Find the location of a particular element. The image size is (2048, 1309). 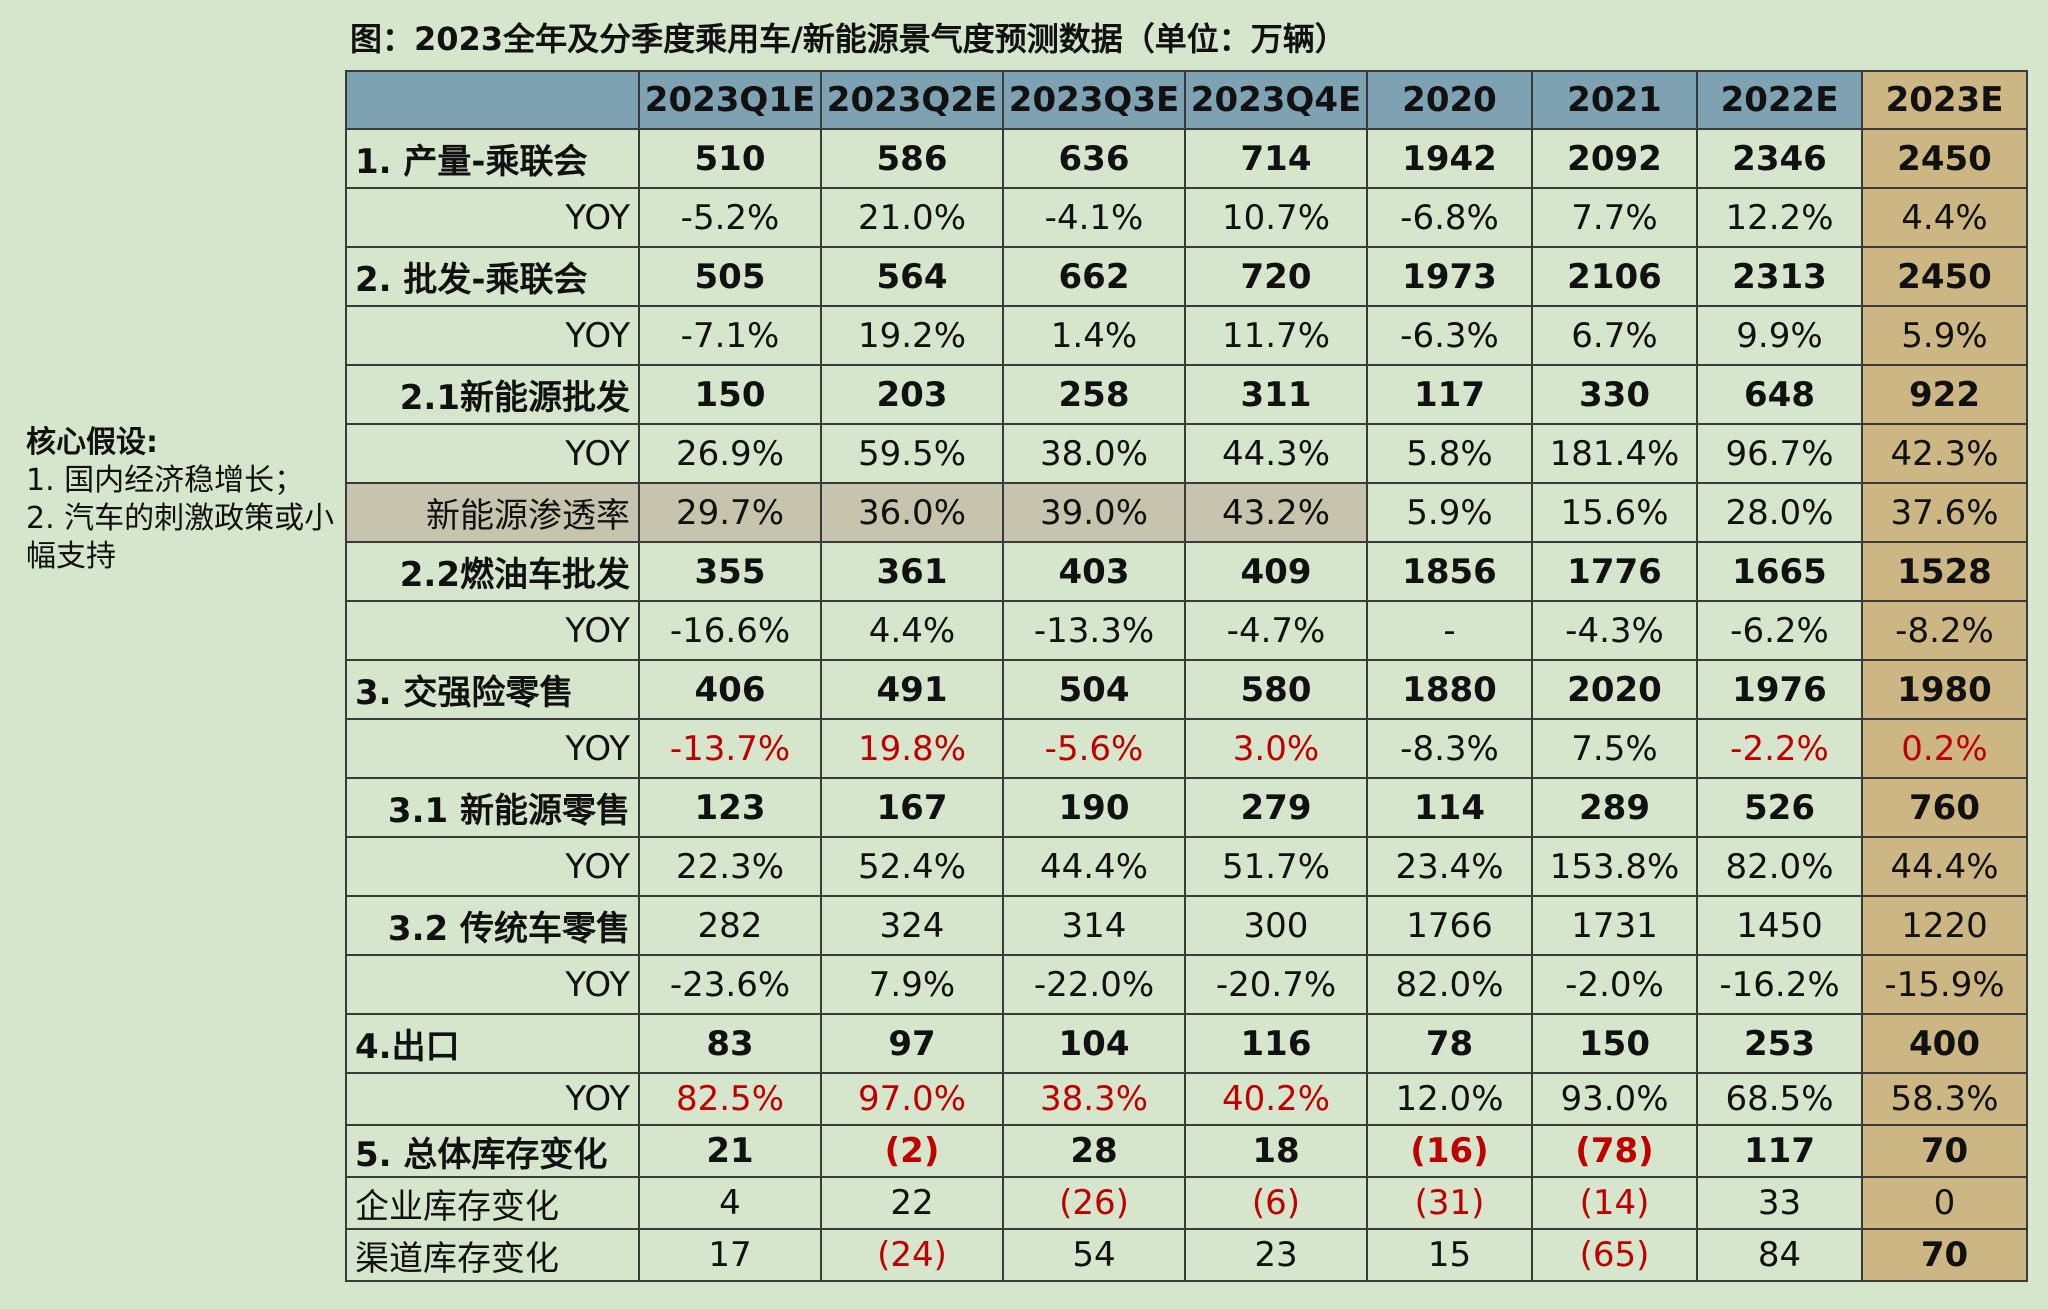

assumption-line-1: 1. 国内经济稳增长； is located at coordinates (165, 480).